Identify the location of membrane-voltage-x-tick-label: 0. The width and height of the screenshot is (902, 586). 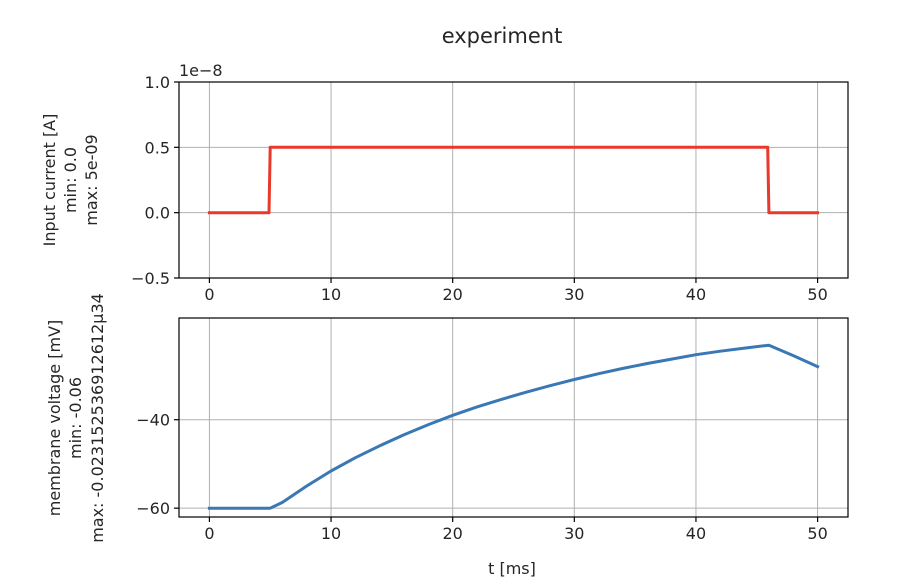
(209, 533).